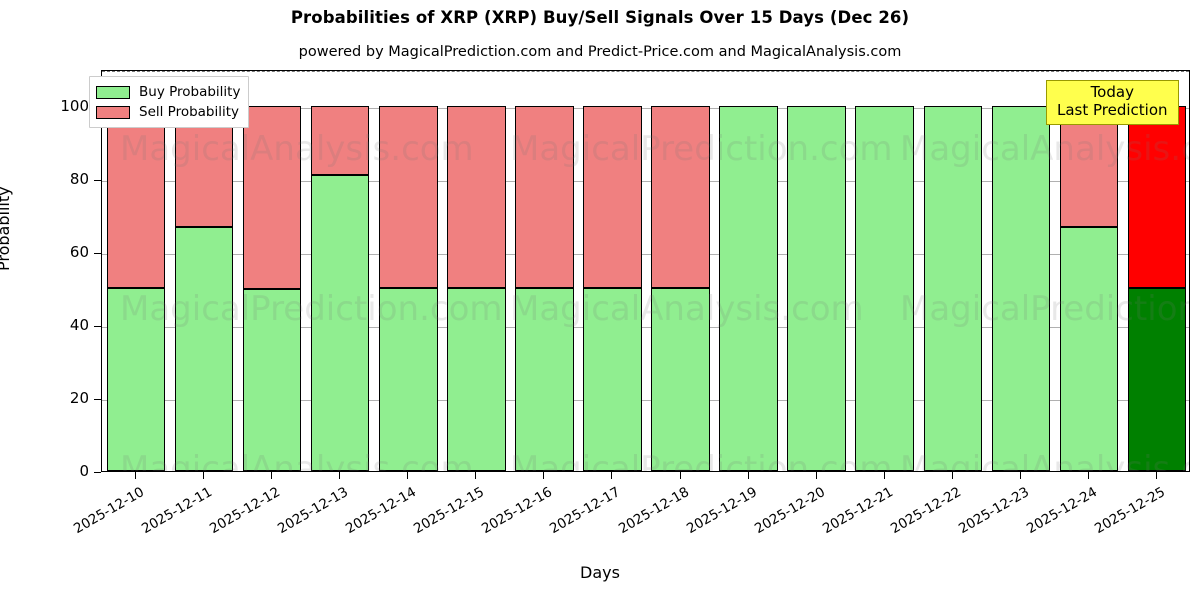 Image resolution: width=1200 pixels, height=600 pixels. I want to click on legend-swatch-buy, so click(113, 92).